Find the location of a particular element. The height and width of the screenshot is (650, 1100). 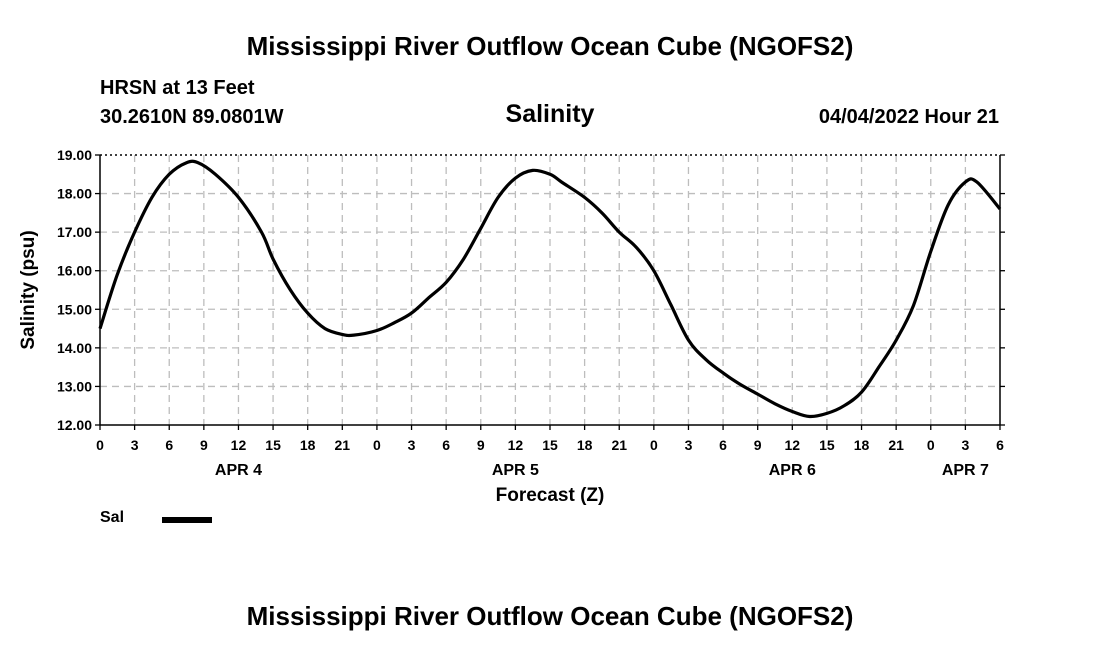

legend-label: Sal is located at coordinates (112, 517).